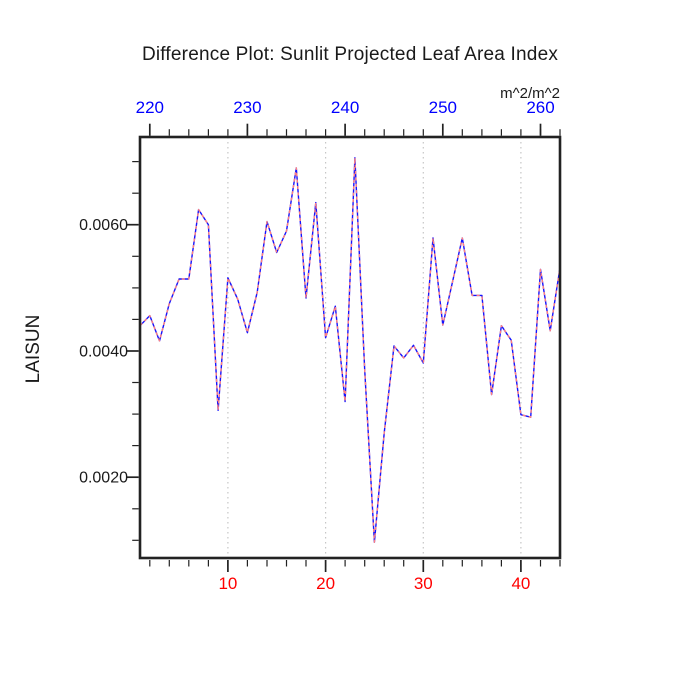  What do you see at coordinates (423, 583) in the screenshot?
I see `bottom-axis-tick-label: 30` at bounding box center [423, 583].